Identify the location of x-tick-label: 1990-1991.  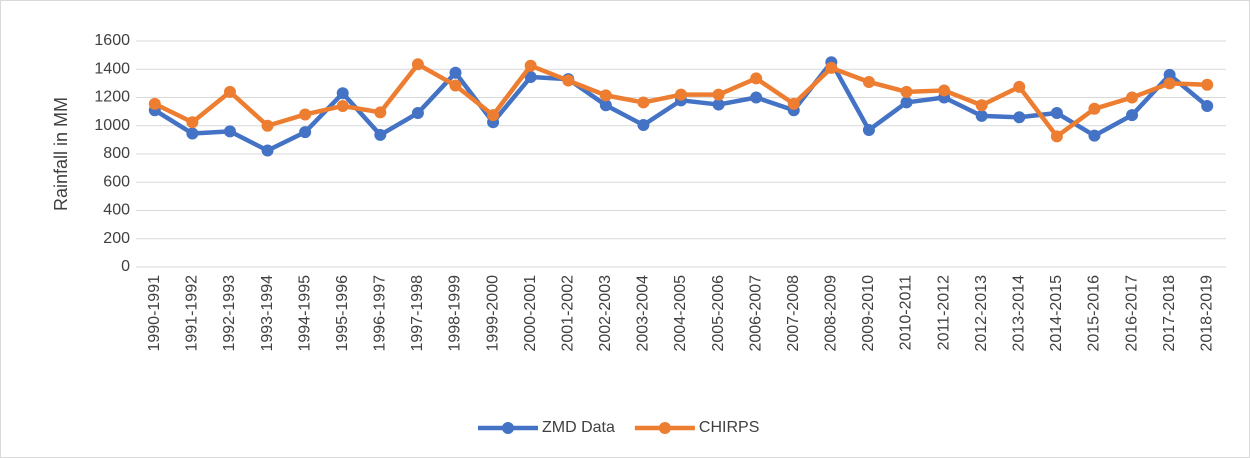
(154, 313).